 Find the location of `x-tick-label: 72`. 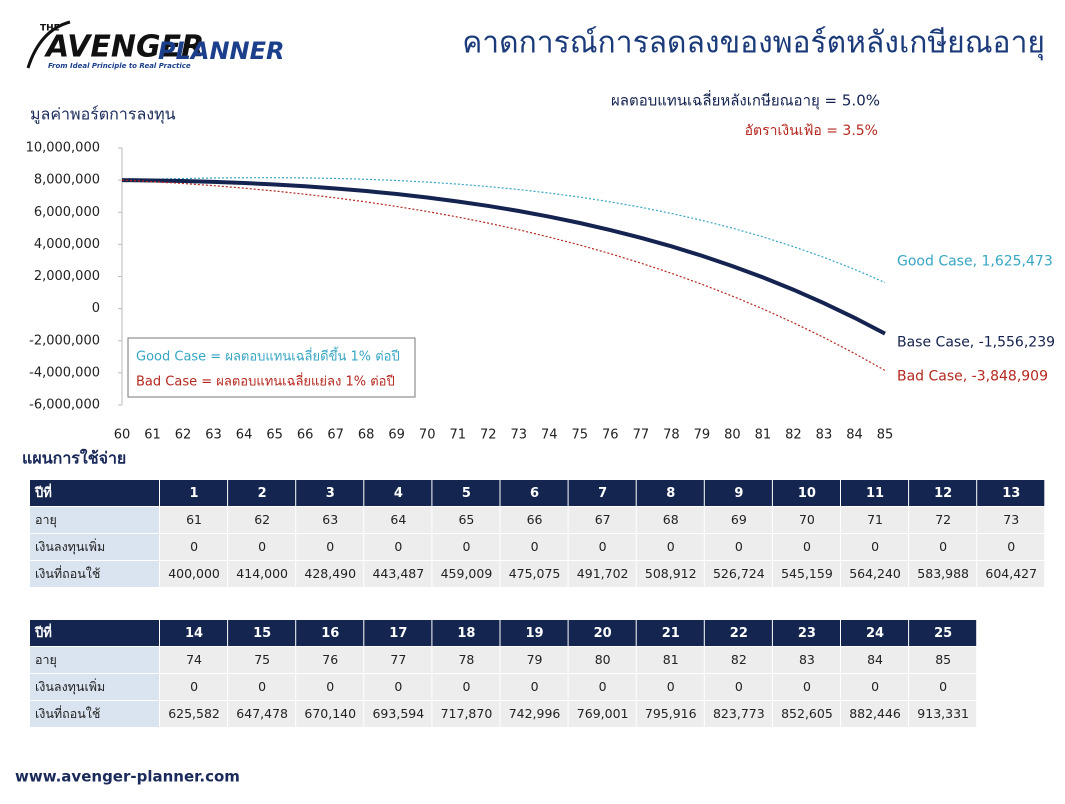

x-tick-label: 72 is located at coordinates (488, 435).